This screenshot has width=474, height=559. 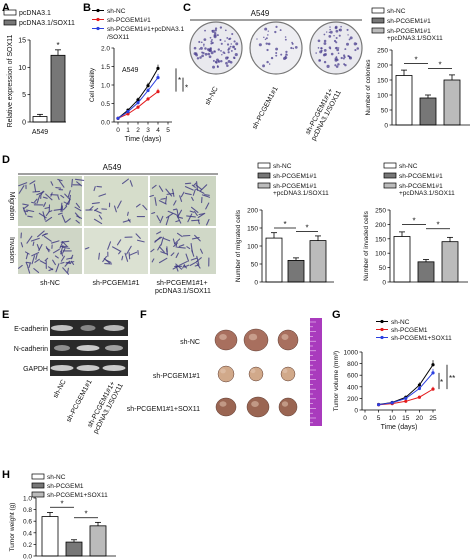 I want to click on tumor-highlight, so click(x=223, y=337).